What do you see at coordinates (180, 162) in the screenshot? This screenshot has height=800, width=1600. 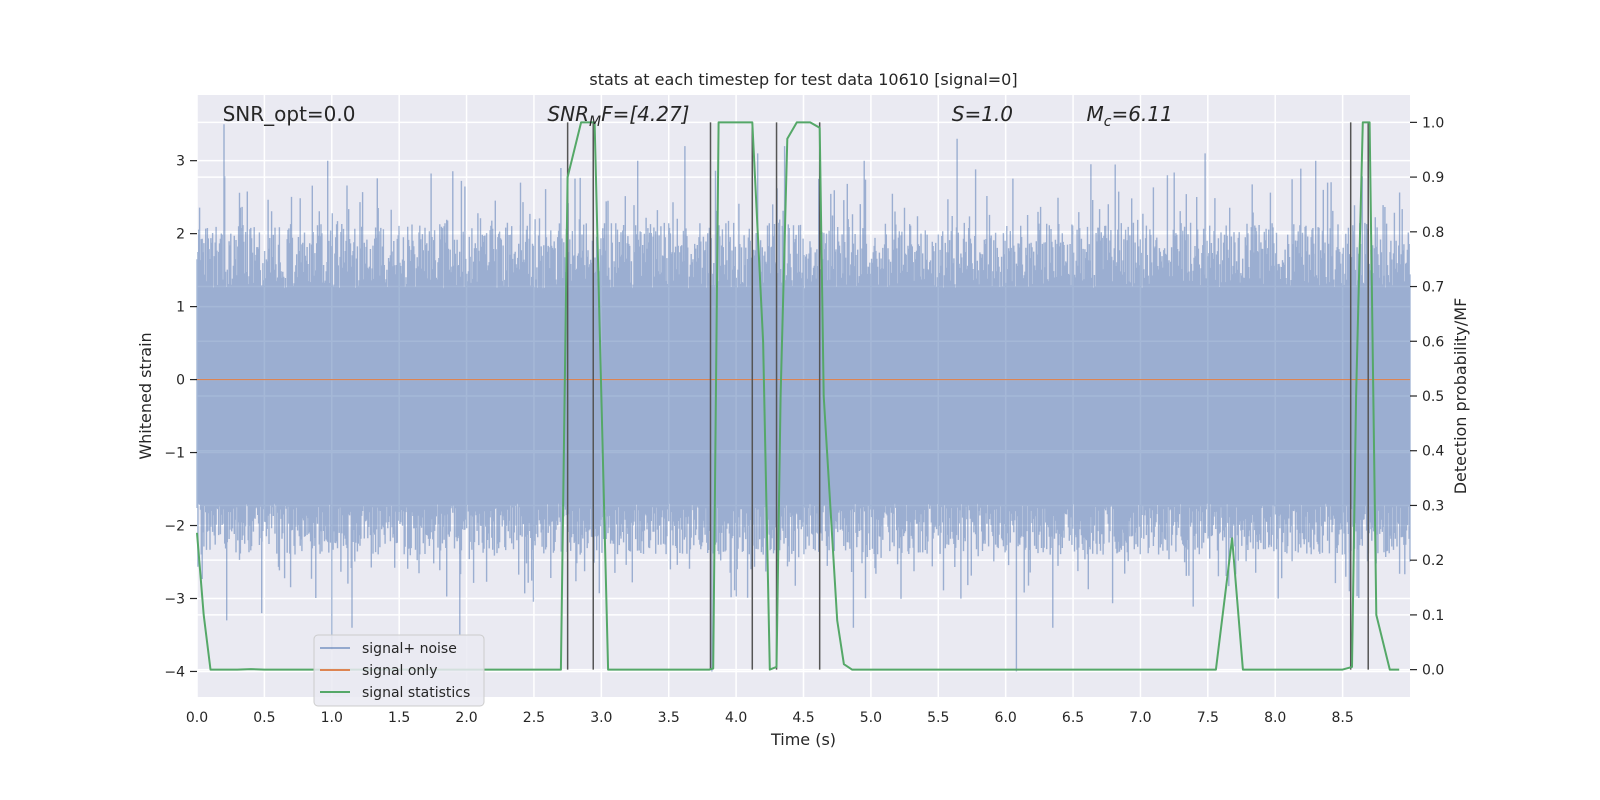 I see `y-tick-label: 3` at bounding box center [180, 162].